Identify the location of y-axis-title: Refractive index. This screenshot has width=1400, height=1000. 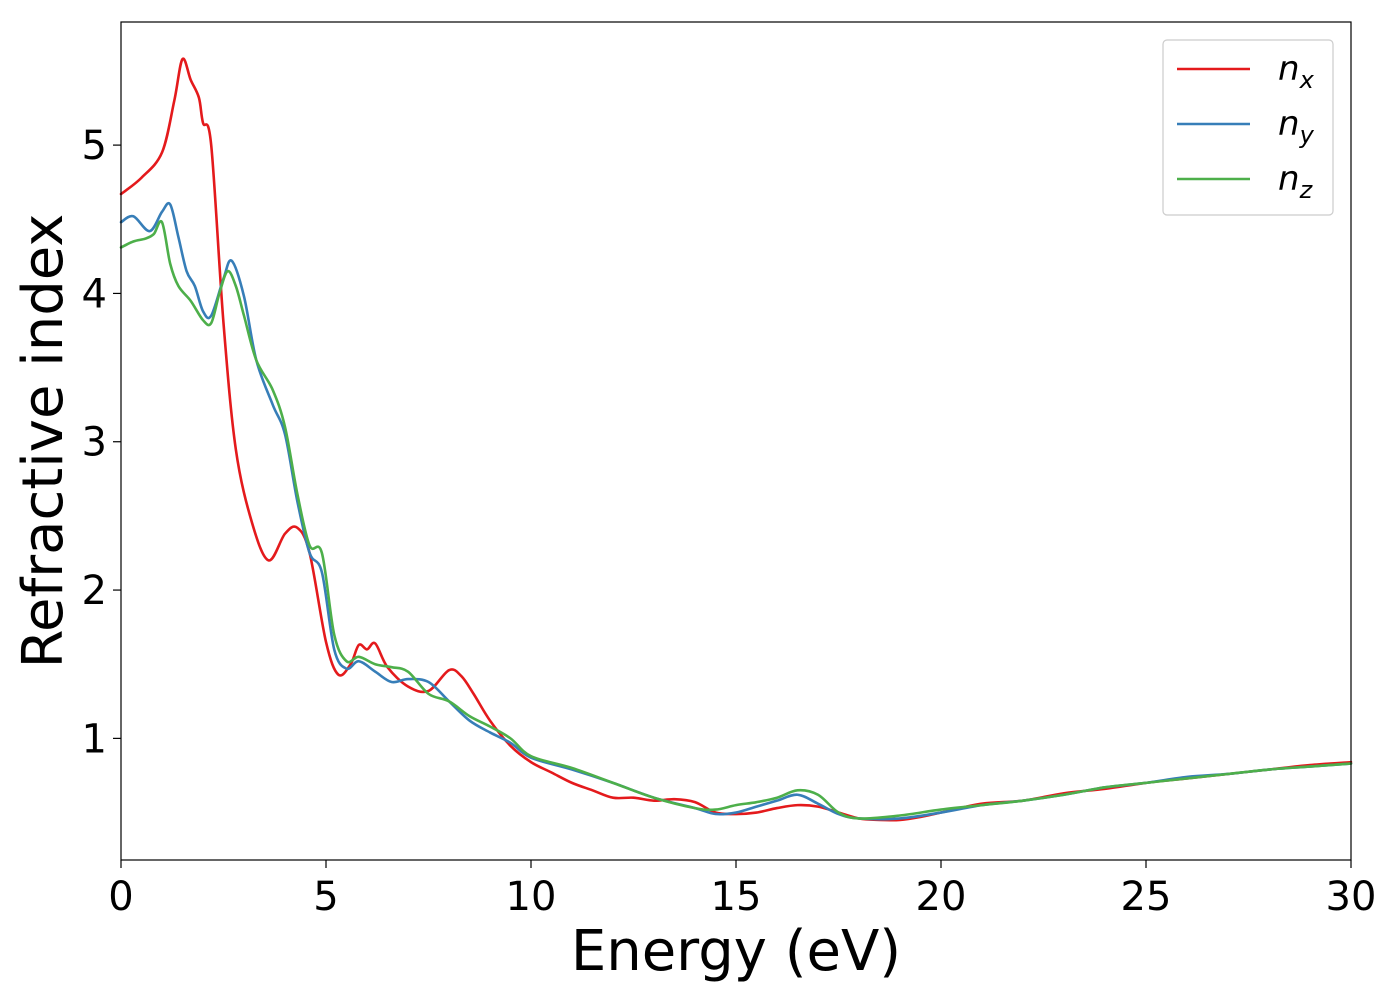
(43, 441).